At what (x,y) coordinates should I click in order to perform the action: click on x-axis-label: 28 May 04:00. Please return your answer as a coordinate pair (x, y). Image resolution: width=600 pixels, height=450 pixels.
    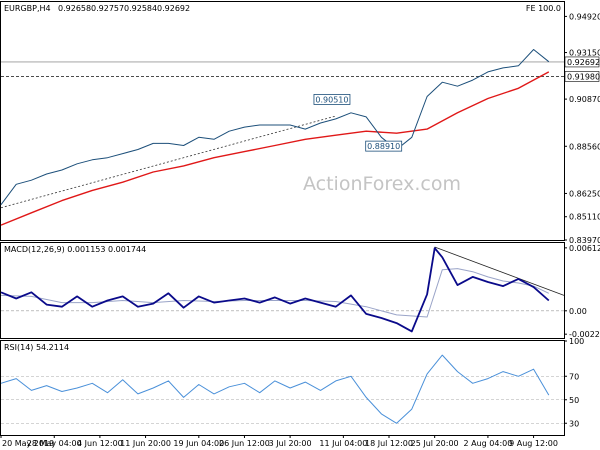
    Looking at the image, I should click on (54, 443).